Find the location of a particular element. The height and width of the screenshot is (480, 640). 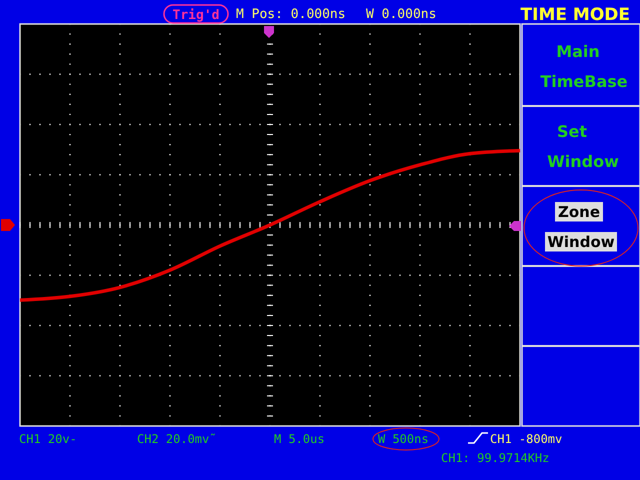

text: W 0.000ns is located at coordinates (401, 14).